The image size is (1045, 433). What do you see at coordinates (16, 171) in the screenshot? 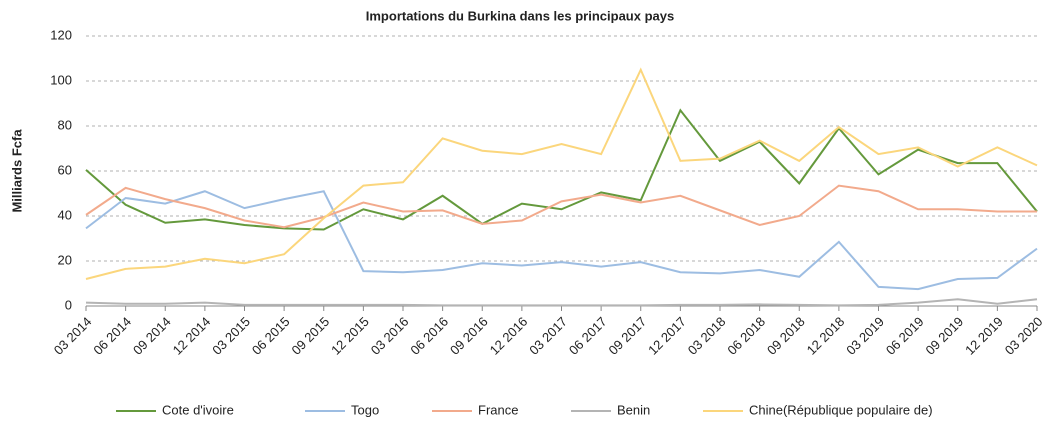
I see `y-axis-label: Milliards Fcfa` at bounding box center [16, 171].